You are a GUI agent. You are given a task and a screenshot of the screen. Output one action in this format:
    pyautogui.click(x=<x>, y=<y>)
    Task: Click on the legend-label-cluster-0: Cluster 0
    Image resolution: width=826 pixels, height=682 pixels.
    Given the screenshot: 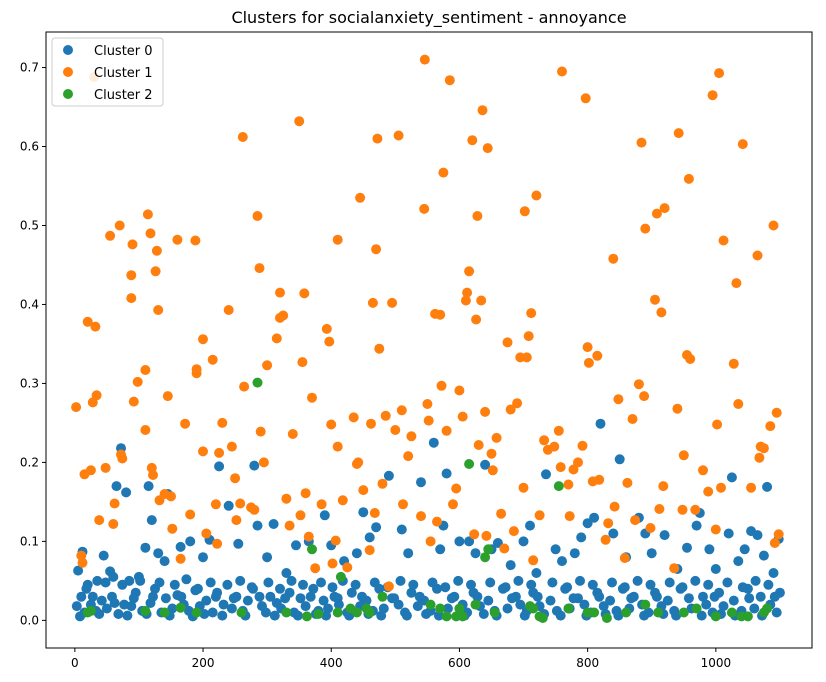 What is the action you would take?
    pyautogui.click(x=123, y=51)
    